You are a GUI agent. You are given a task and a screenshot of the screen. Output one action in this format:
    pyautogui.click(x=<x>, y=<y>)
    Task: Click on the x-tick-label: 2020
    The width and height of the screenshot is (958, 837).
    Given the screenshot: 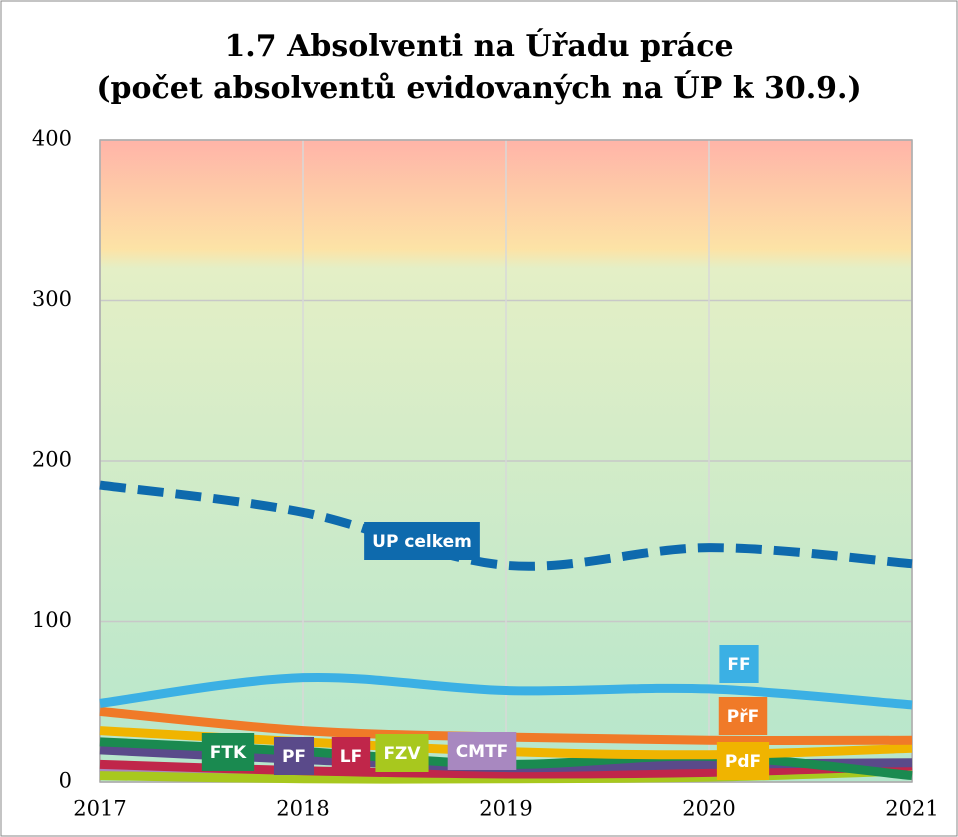 What is the action you would take?
    pyautogui.click(x=708, y=809)
    